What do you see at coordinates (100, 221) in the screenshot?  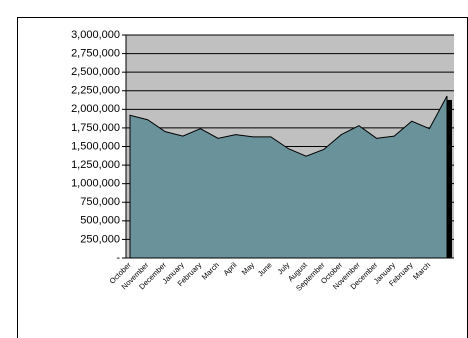 I see `y-tick-label: 500,000` at bounding box center [100, 221].